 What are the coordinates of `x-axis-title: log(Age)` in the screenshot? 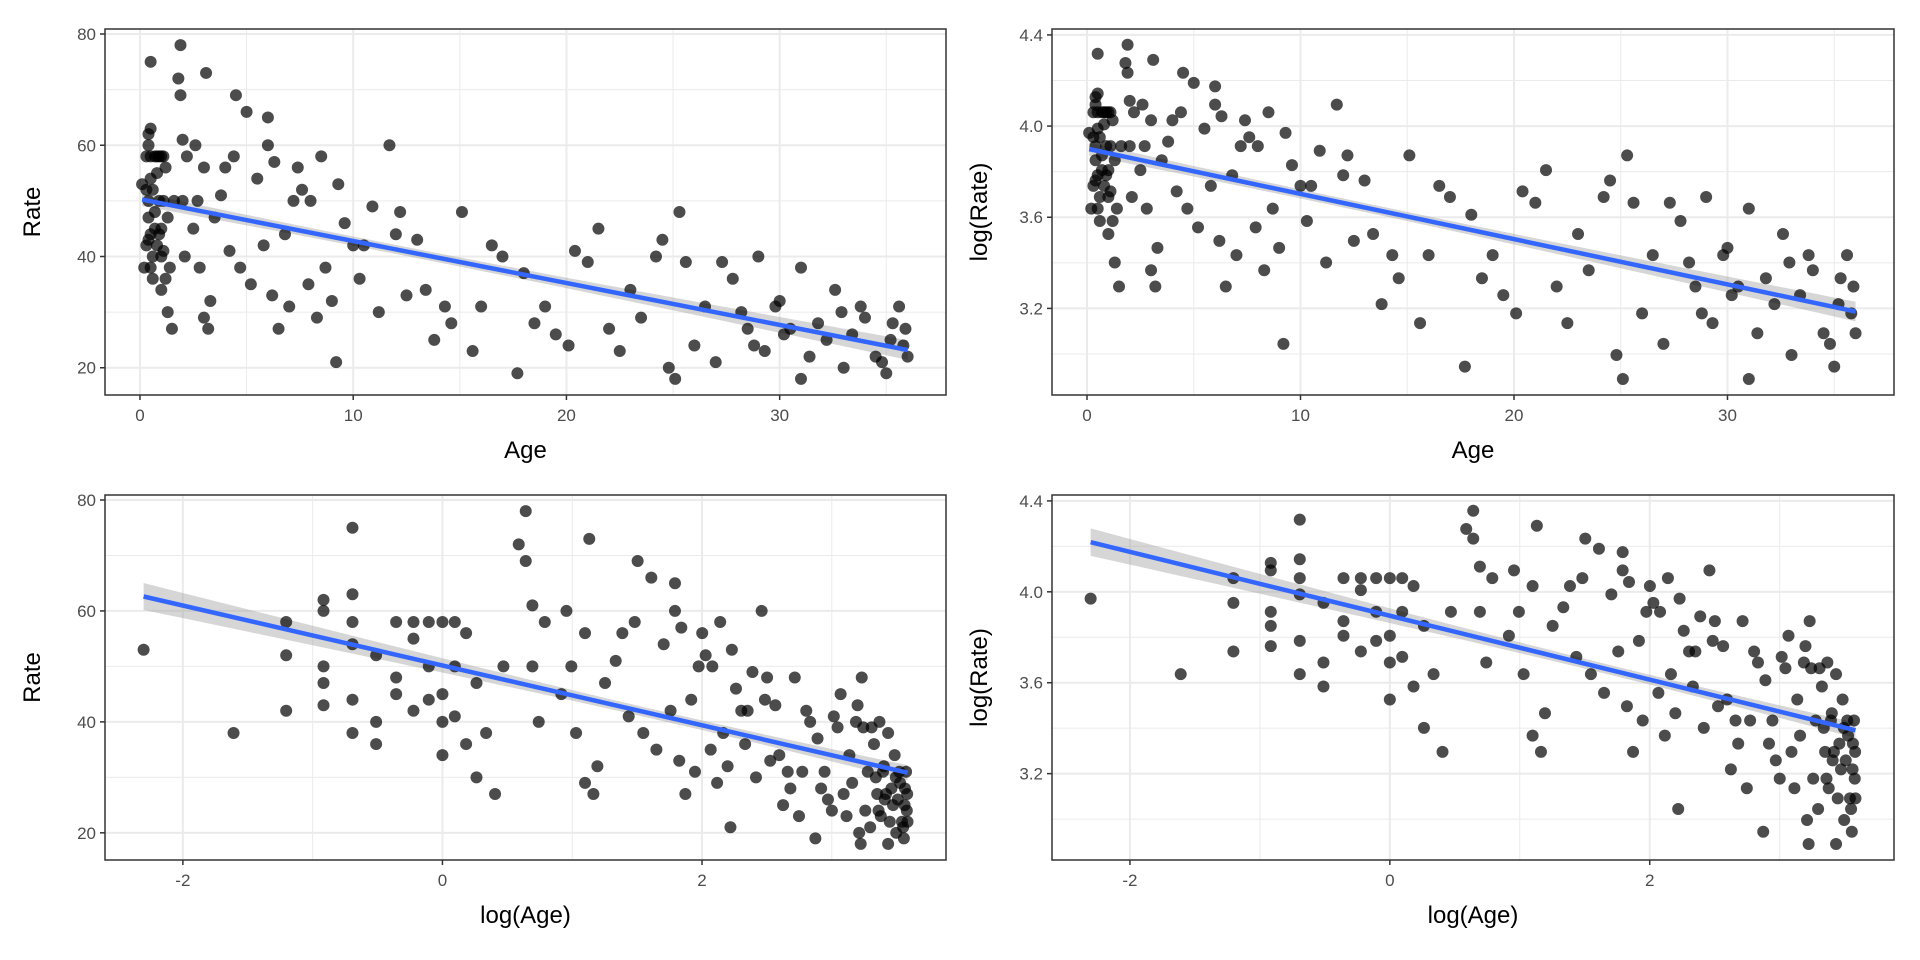 It's located at (525, 915).